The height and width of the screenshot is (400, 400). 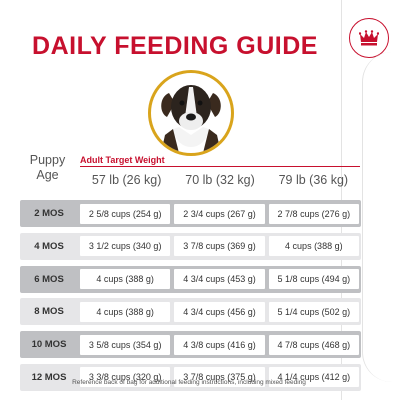 I want to click on portion-cell: 3 7/8 cups (375 g), so click(x=219, y=377).